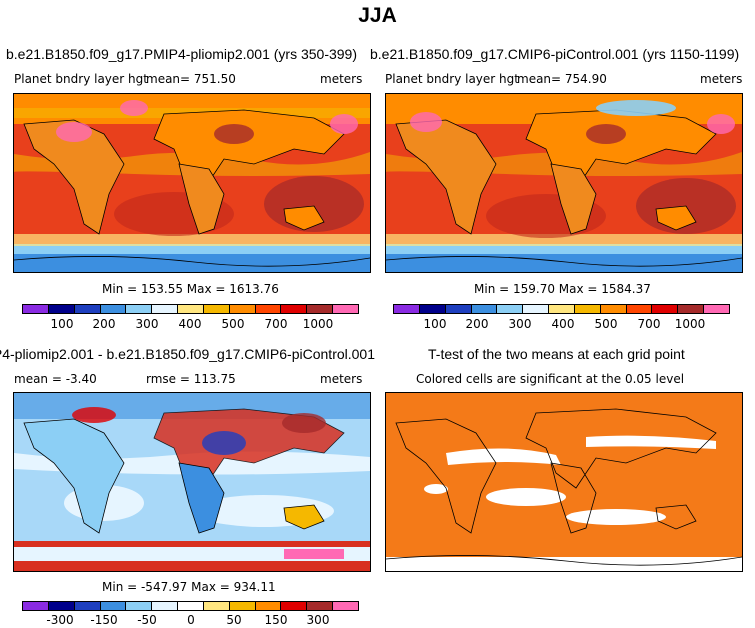 The height and width of the screenshot is (628, 755). What do you see at coordinates (191, 379) in the screenshot?
I see `panel-rmse-label-bottom-left: rmse = 113.75` at bounding box center [191, 379].